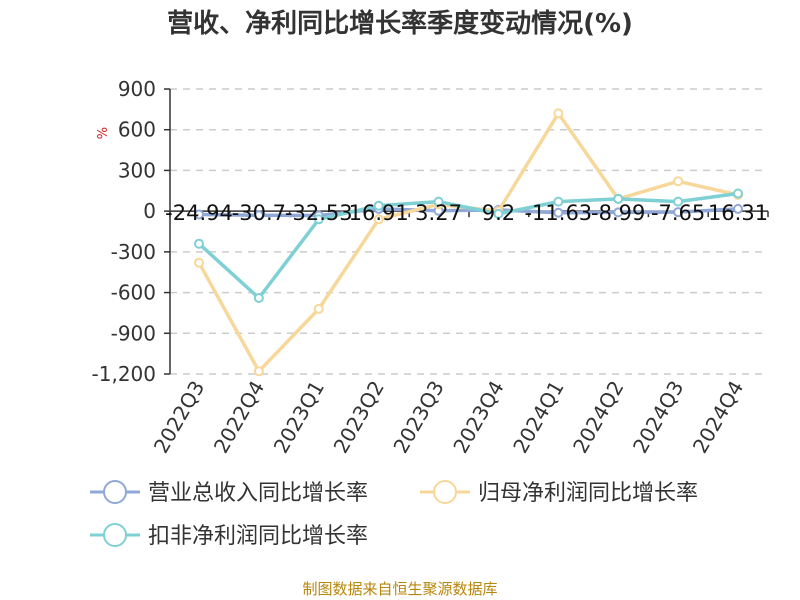  What do you see at coordinates (239, 417) in the screenshot?
I see `x-tick-label: 2022Q4` at bounding box center [239, 417].